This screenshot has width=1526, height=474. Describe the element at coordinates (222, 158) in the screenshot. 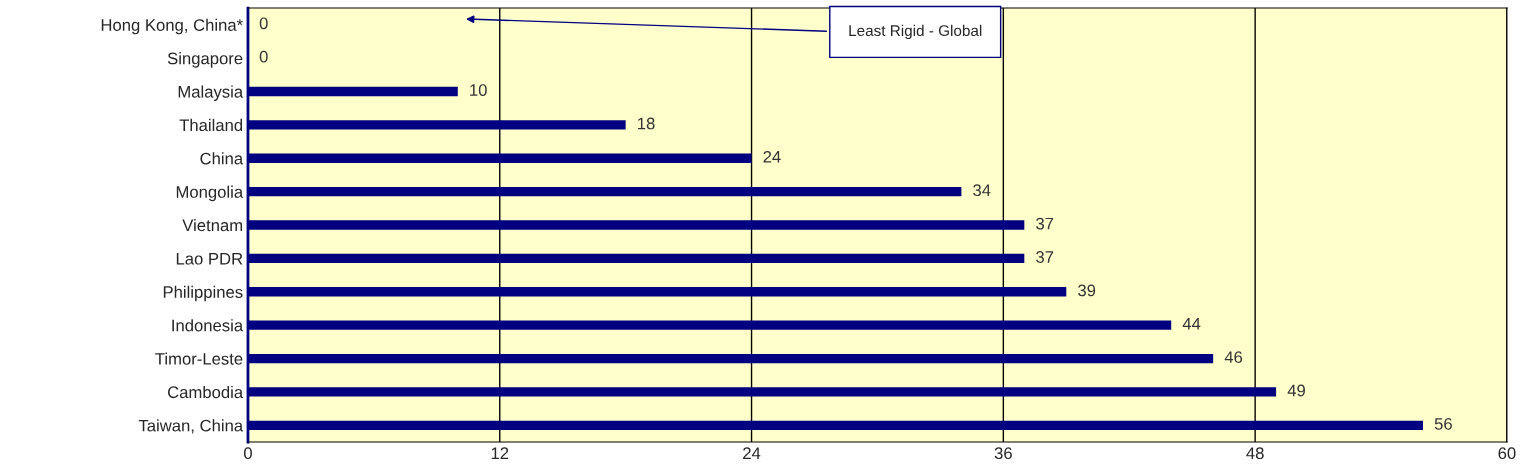

I see `y-tick-label: China` at that location.